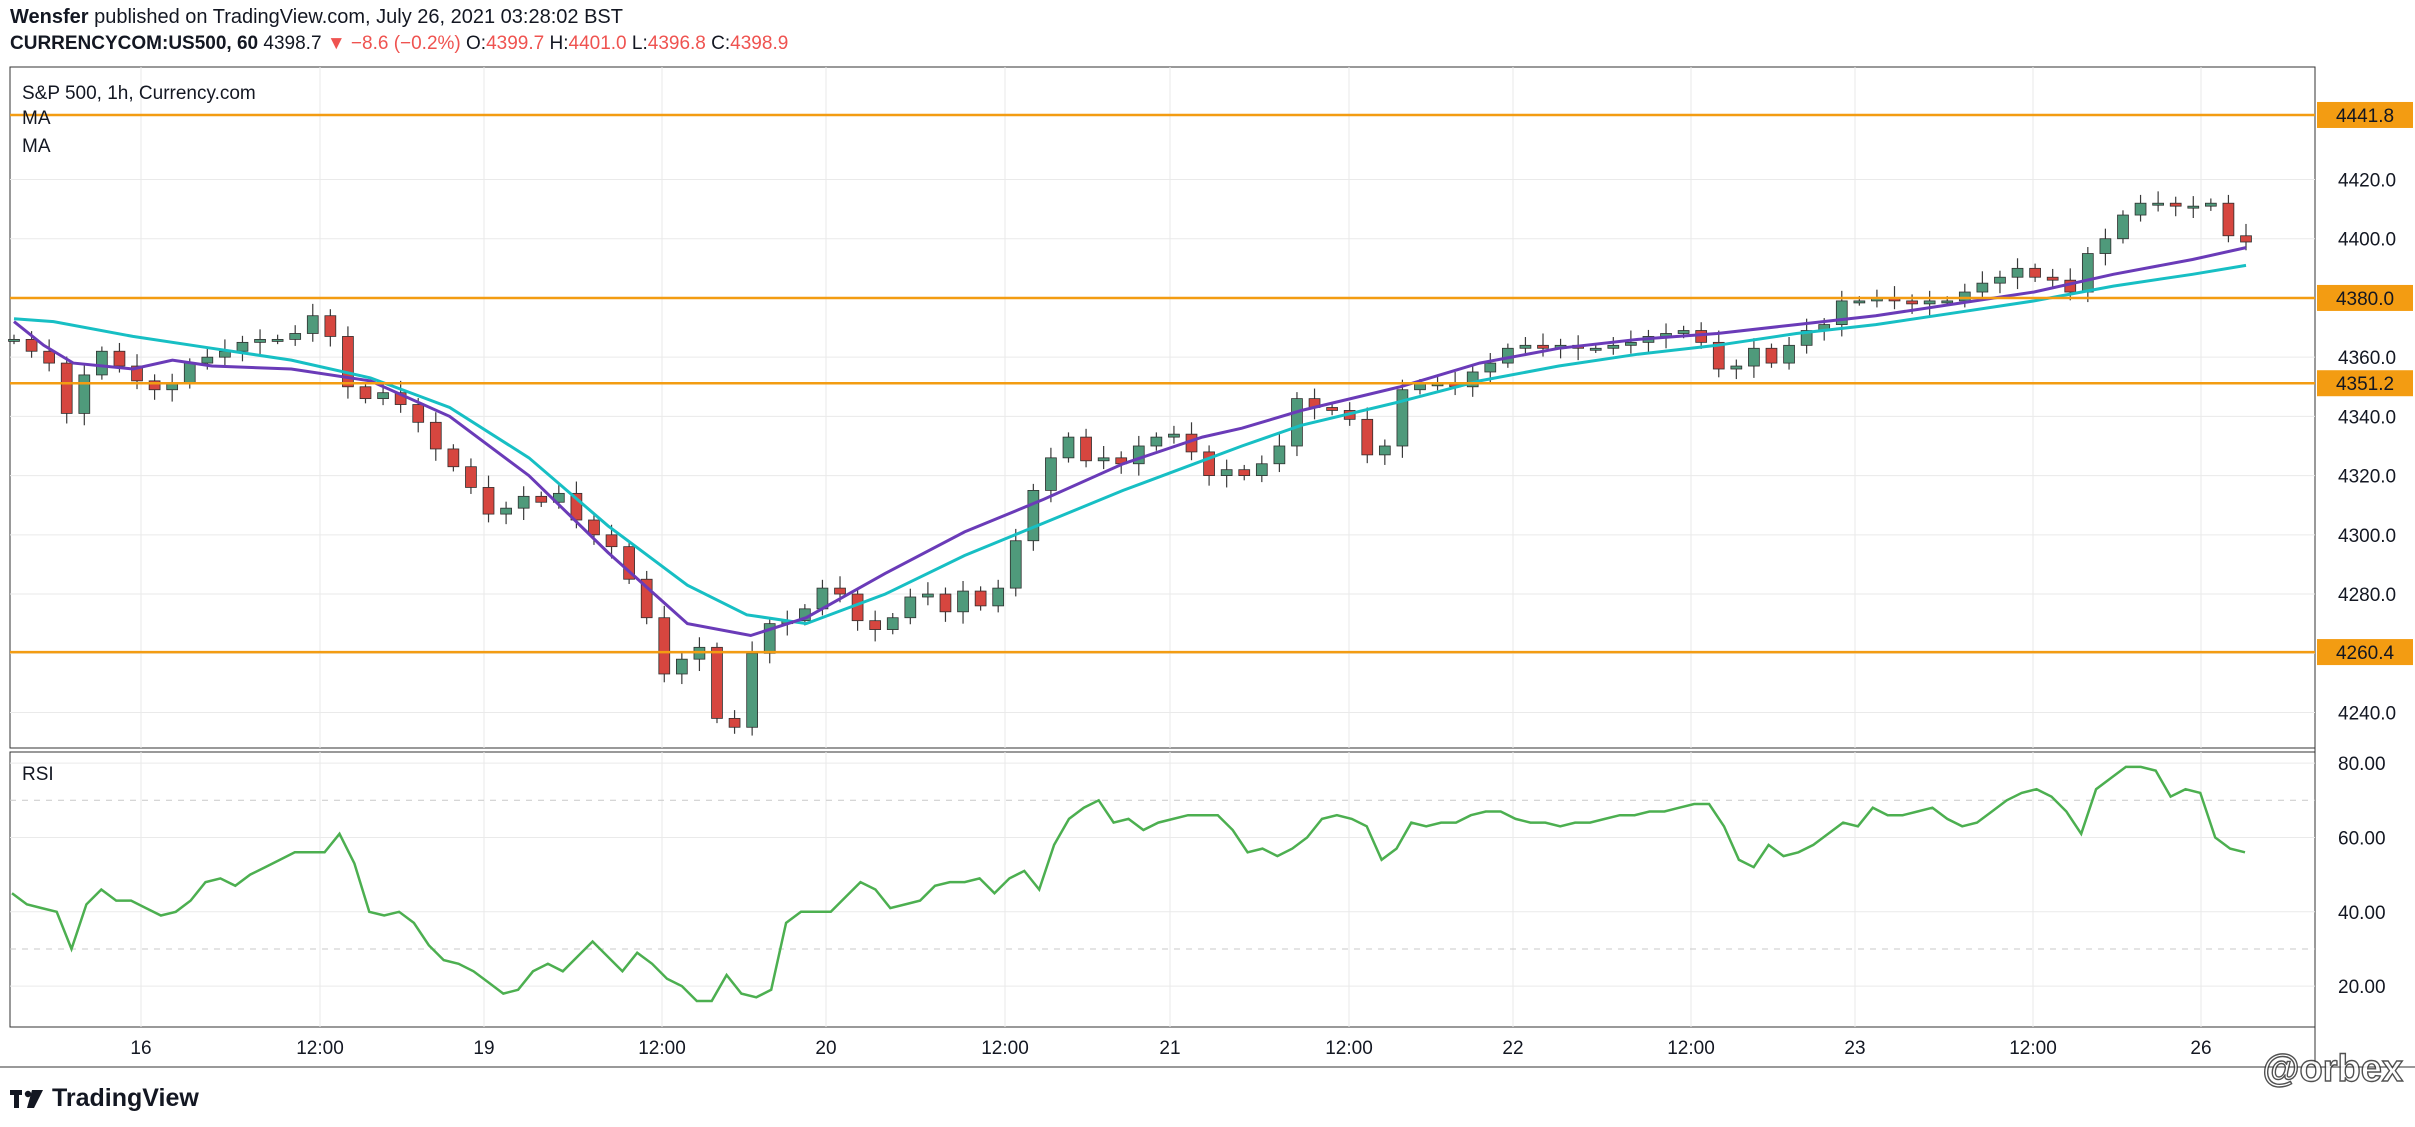  What do you see at coordinates (27, 1099) in the screenshot?
I see `tradingview-logo-icon` at bounding box center [27, 1099].